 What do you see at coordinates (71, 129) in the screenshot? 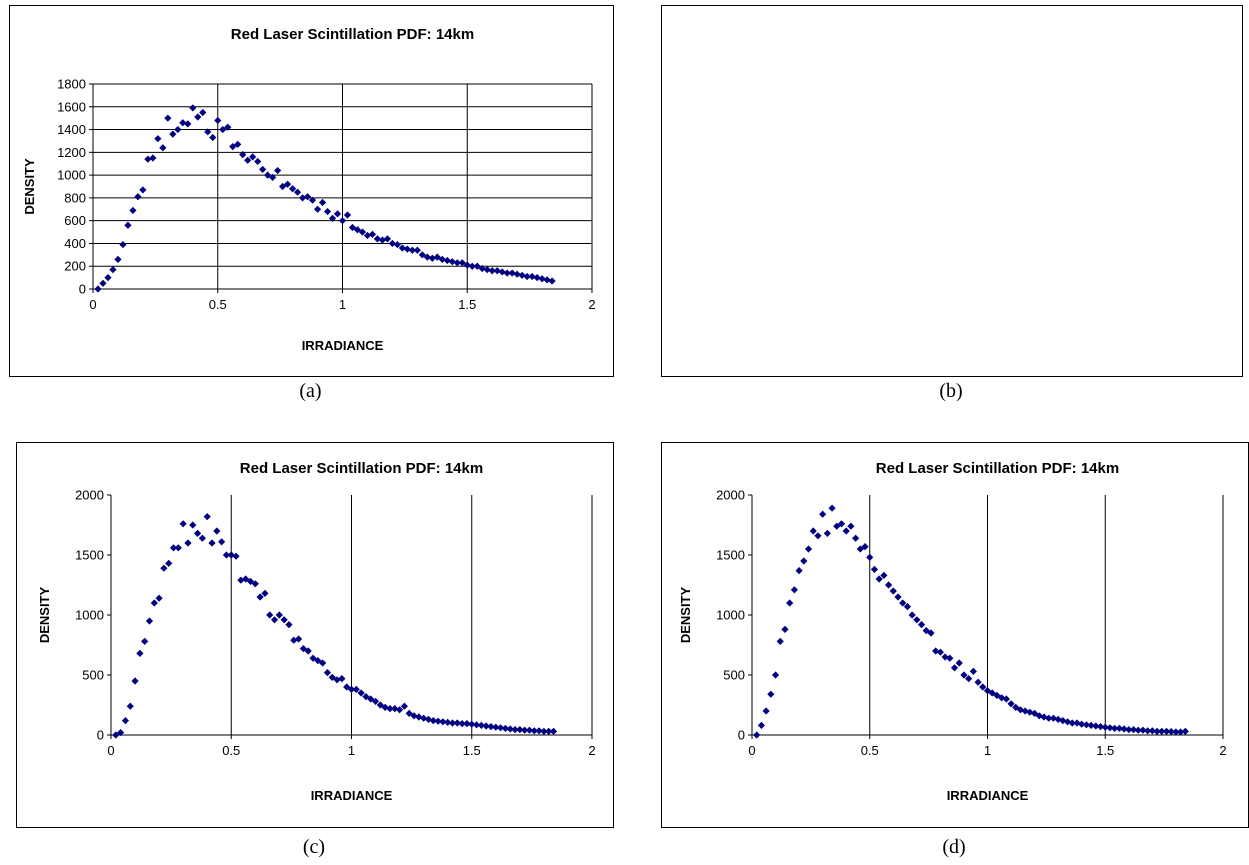
I see `y-tick-label: 1400` at bounding box center [71, 129].